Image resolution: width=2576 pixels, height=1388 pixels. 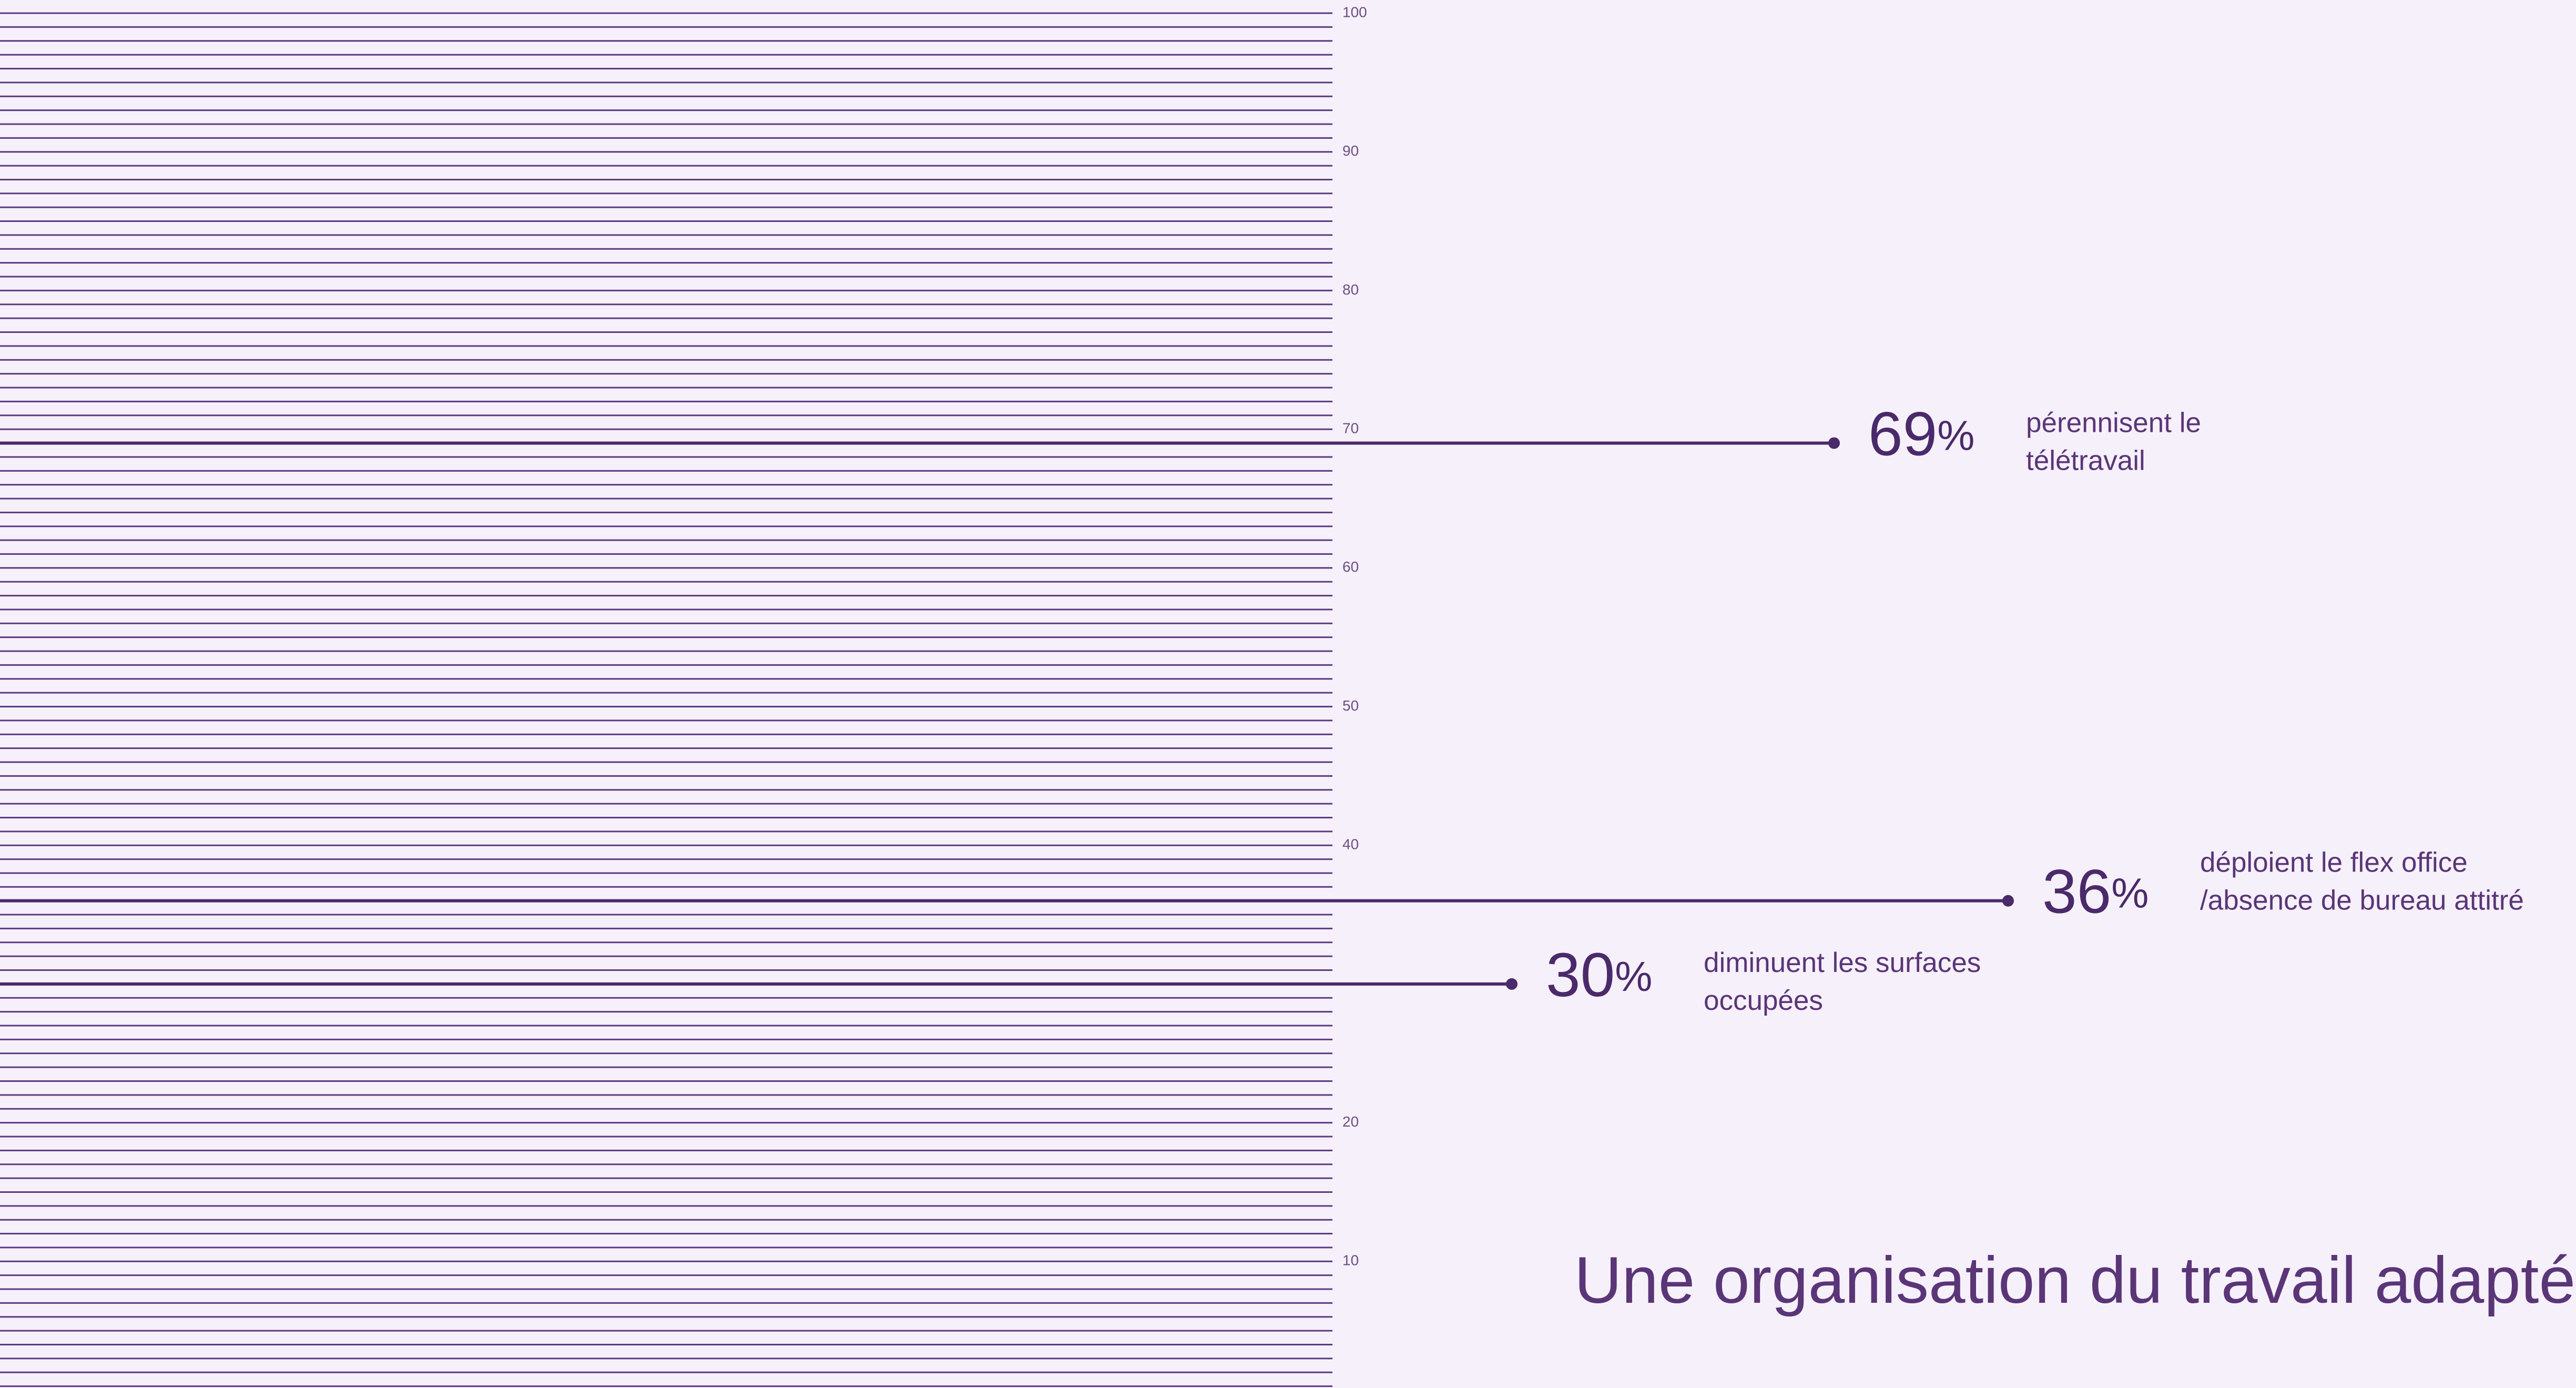 I want to click on y-tick-label: 80, so click(x=1350, y=289).